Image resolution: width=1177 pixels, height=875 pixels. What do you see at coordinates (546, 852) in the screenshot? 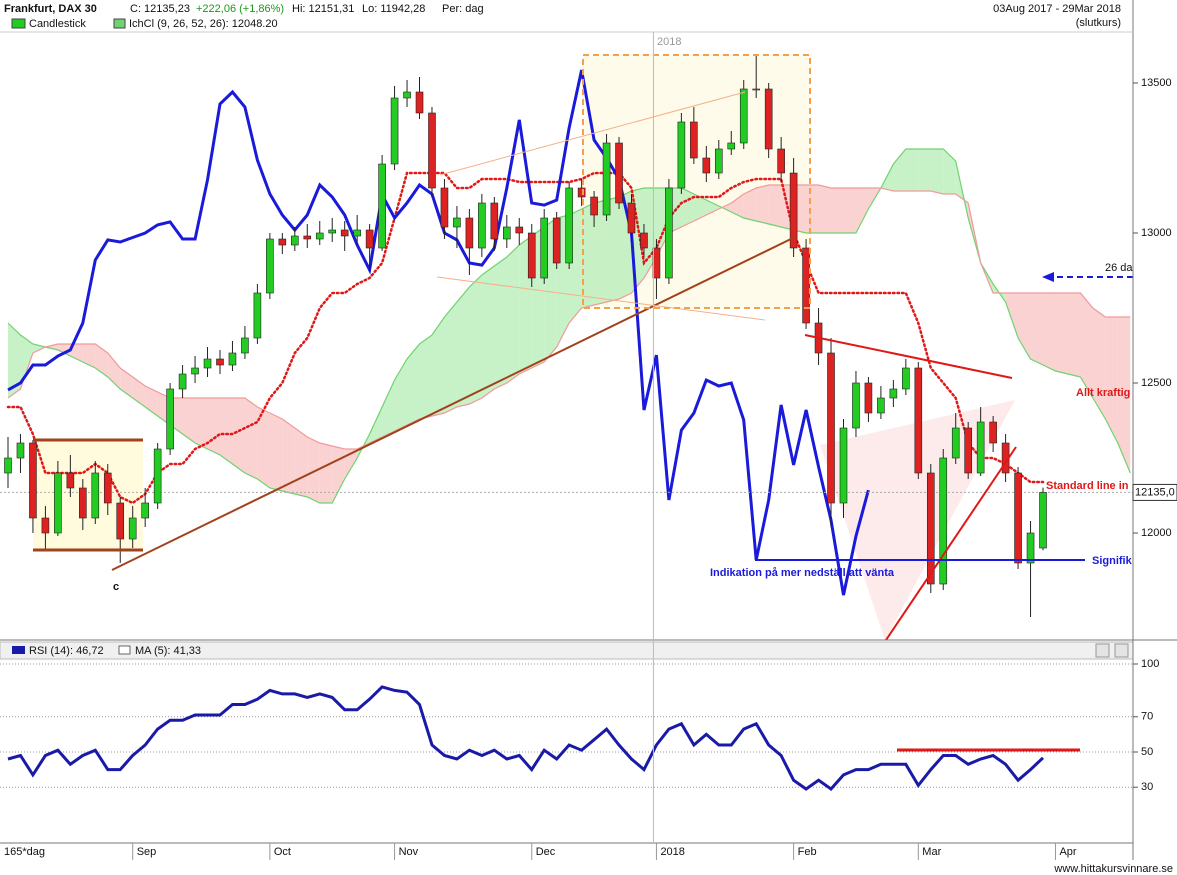
I see `x-tick-label: Dec` at bounding box center [546, 852].